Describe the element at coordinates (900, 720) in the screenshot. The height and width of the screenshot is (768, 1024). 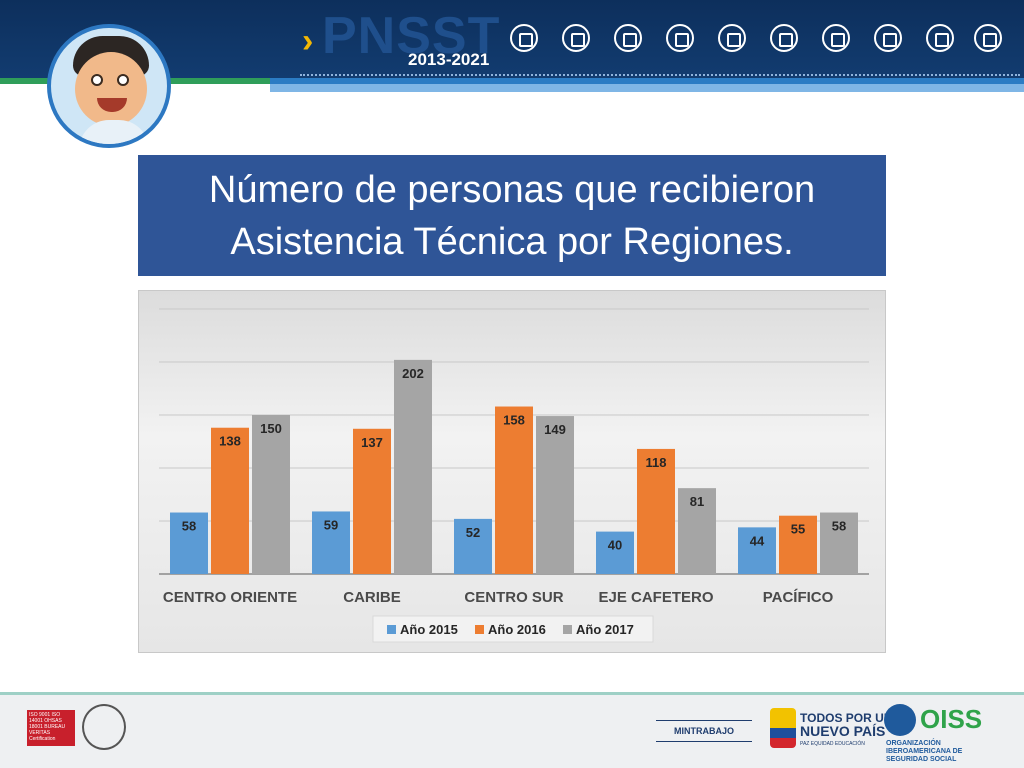
I see `oiss-drop-icon` at that location.